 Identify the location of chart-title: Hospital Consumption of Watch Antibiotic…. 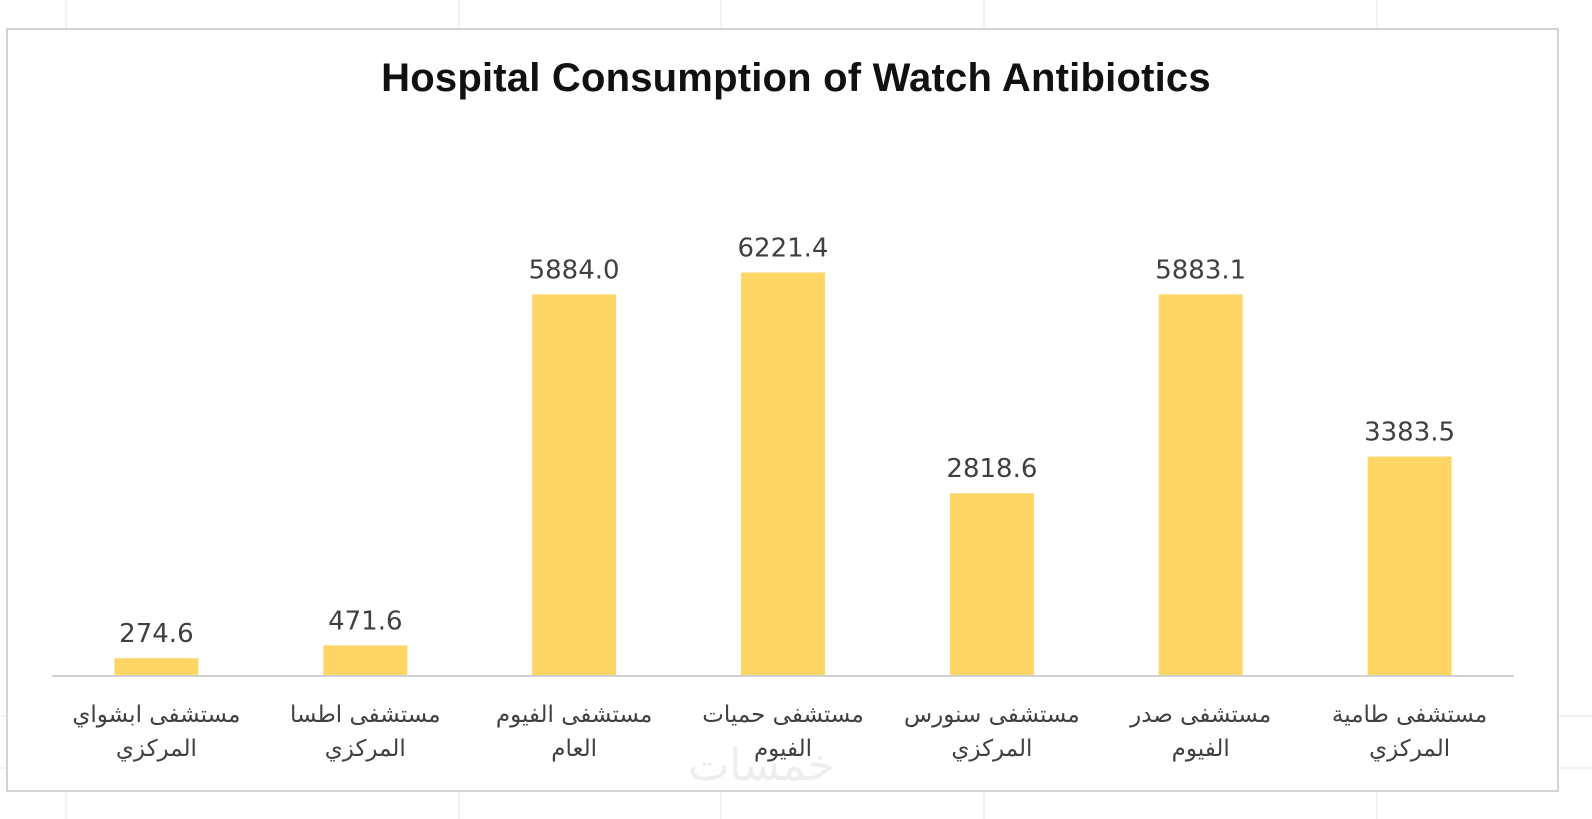
(796, 78).